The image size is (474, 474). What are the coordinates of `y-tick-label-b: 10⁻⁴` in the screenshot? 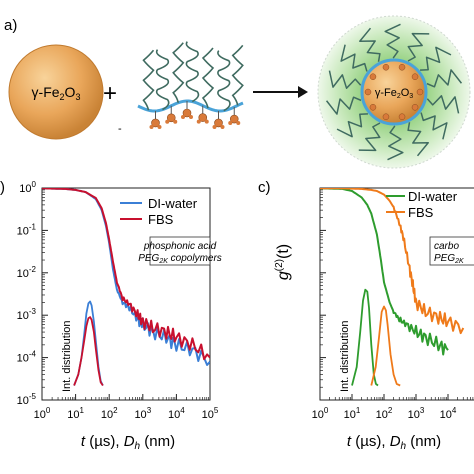 It's located at (27, 357).